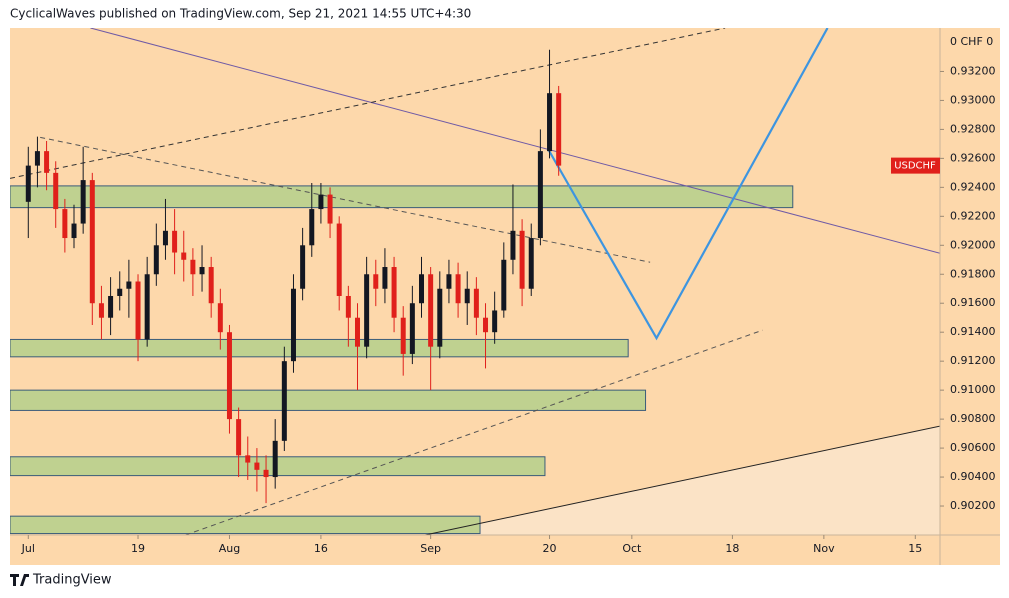 The height and width of the screenshot is (598, 1009). Describe the element at coordinates (321, 548) in the screenshot. I see `x-tick-label: 16` at that location.